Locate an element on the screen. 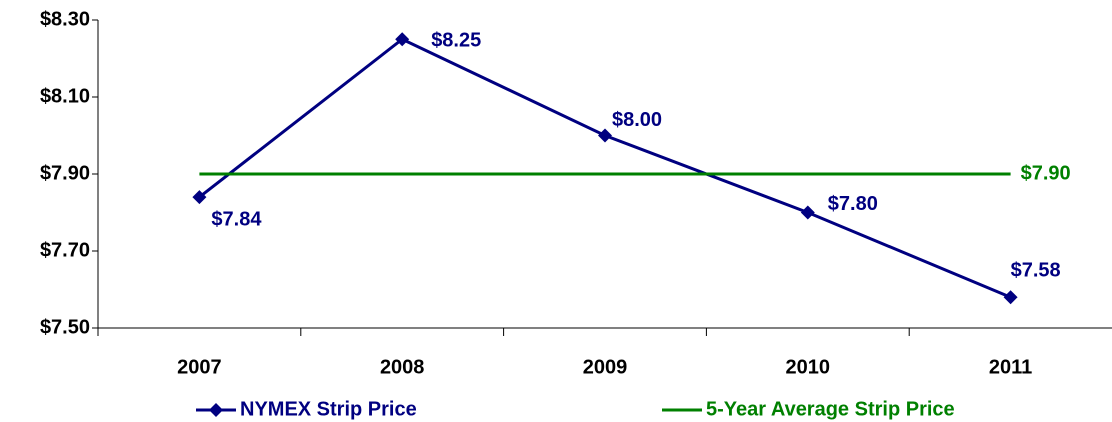  y-tick-label: $8.30 is located at coordinates (65, 19).